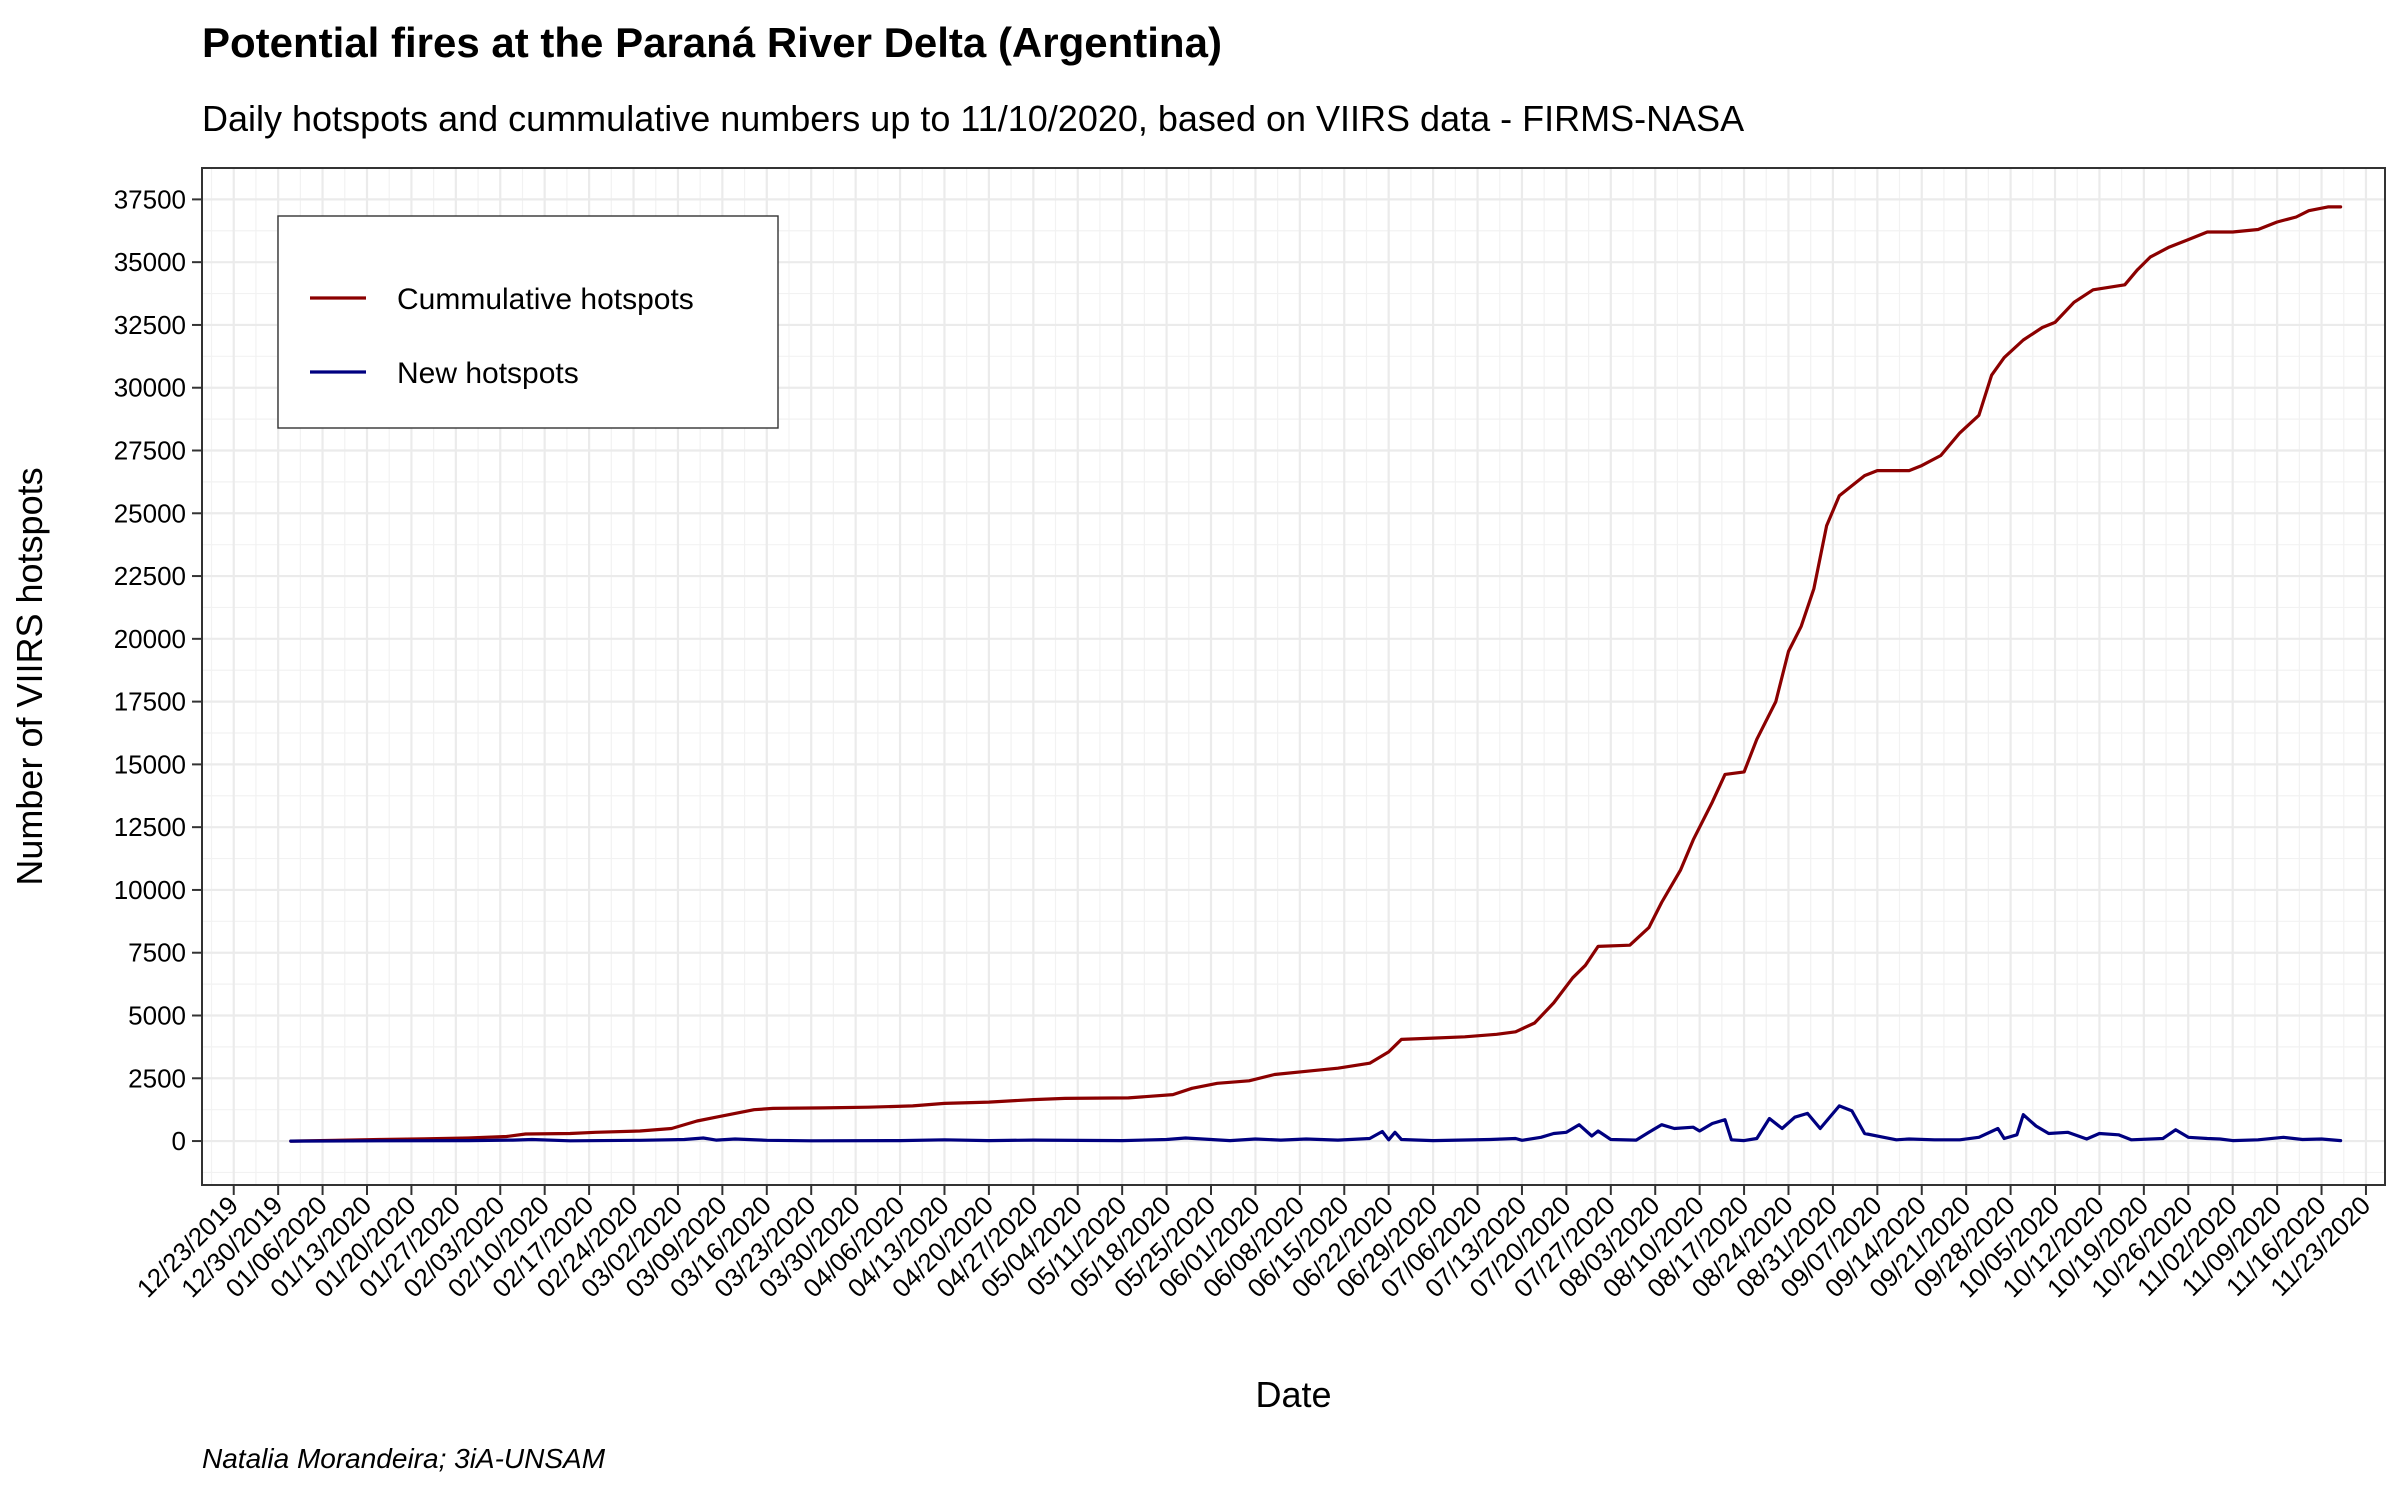 This screenshot has width=2400, height=1500. I want to click on y-tick-label: 17500, so click(150, 702).